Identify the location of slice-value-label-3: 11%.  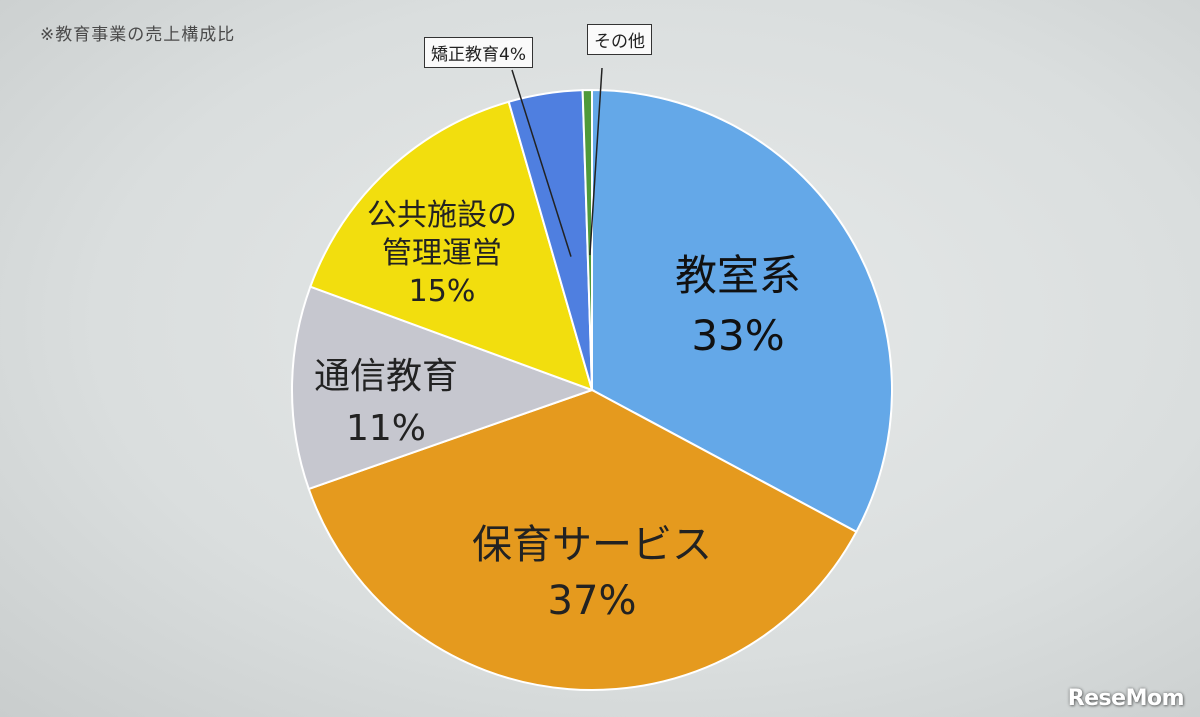
(386, 428).